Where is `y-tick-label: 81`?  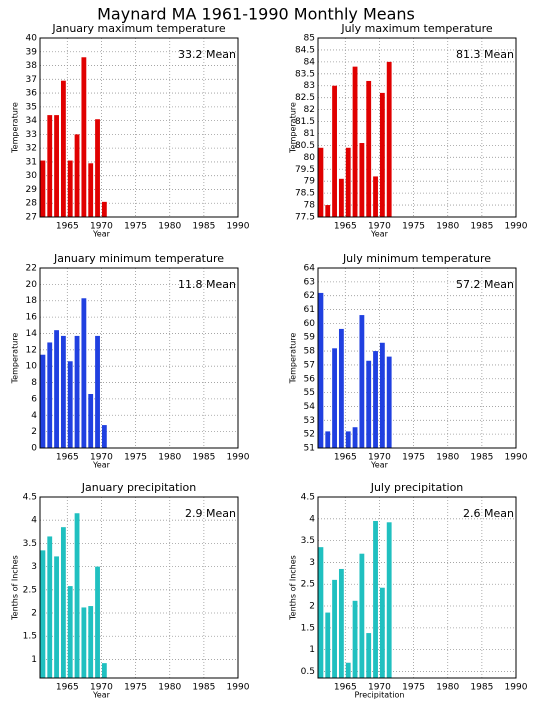 y-tick-label: 81 is located at coordinates (309, 134).